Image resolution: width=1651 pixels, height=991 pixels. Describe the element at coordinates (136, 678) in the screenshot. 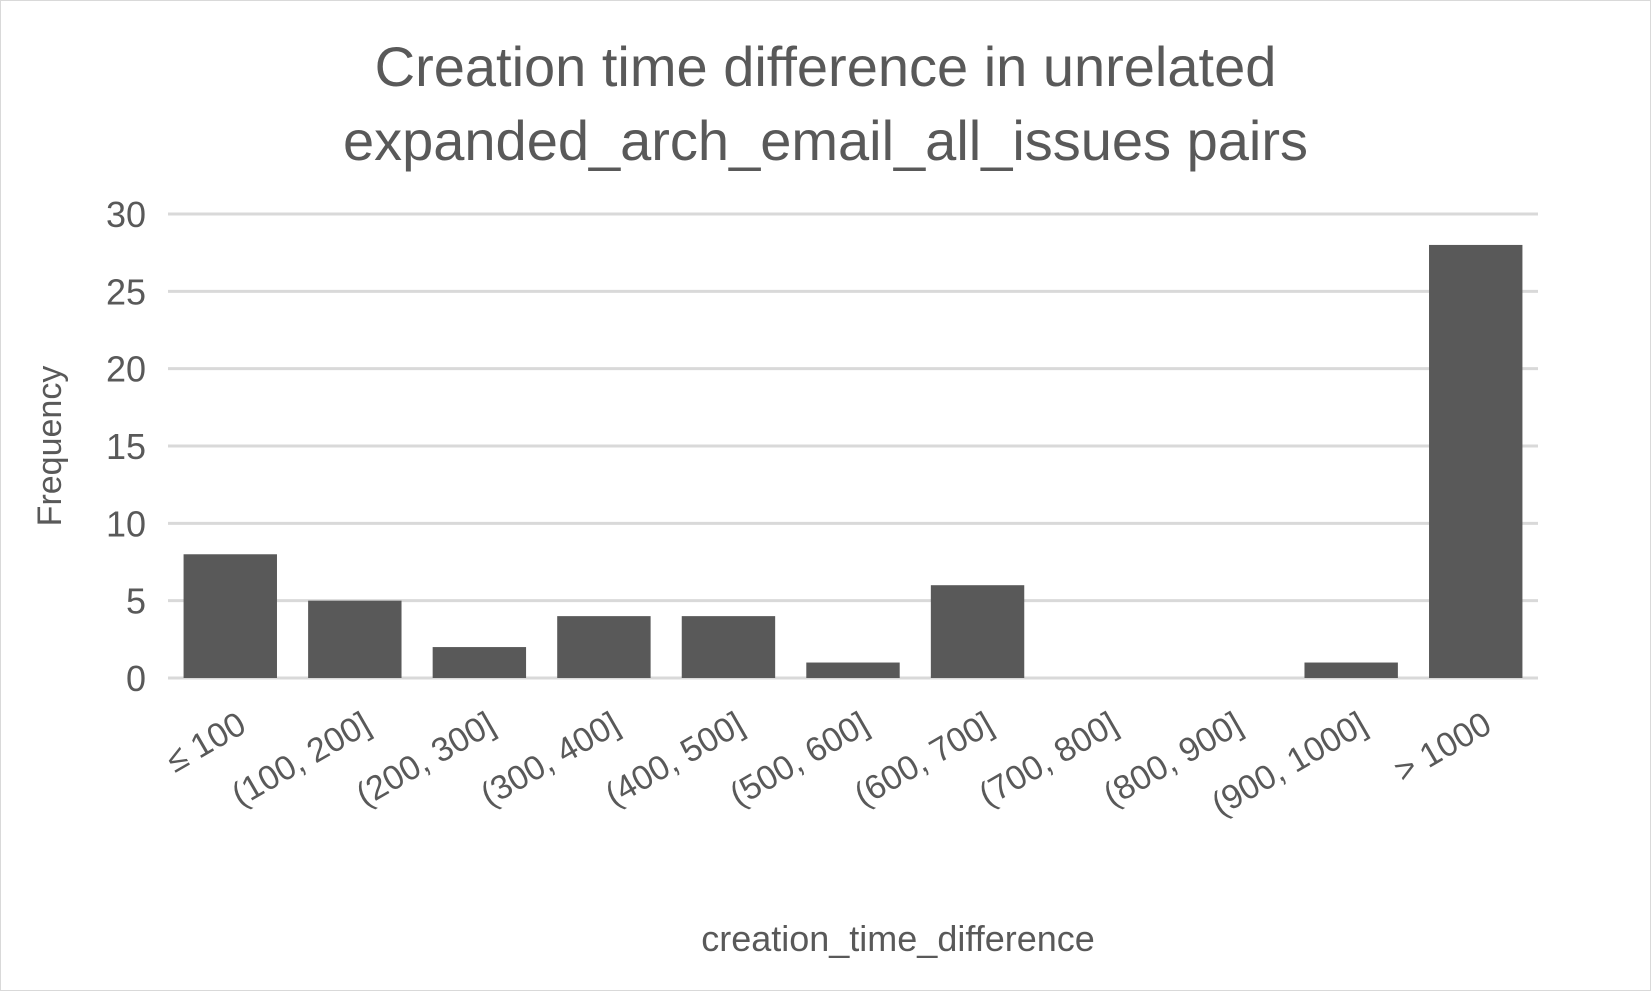

I see `y-tick-label: 0` at that location.